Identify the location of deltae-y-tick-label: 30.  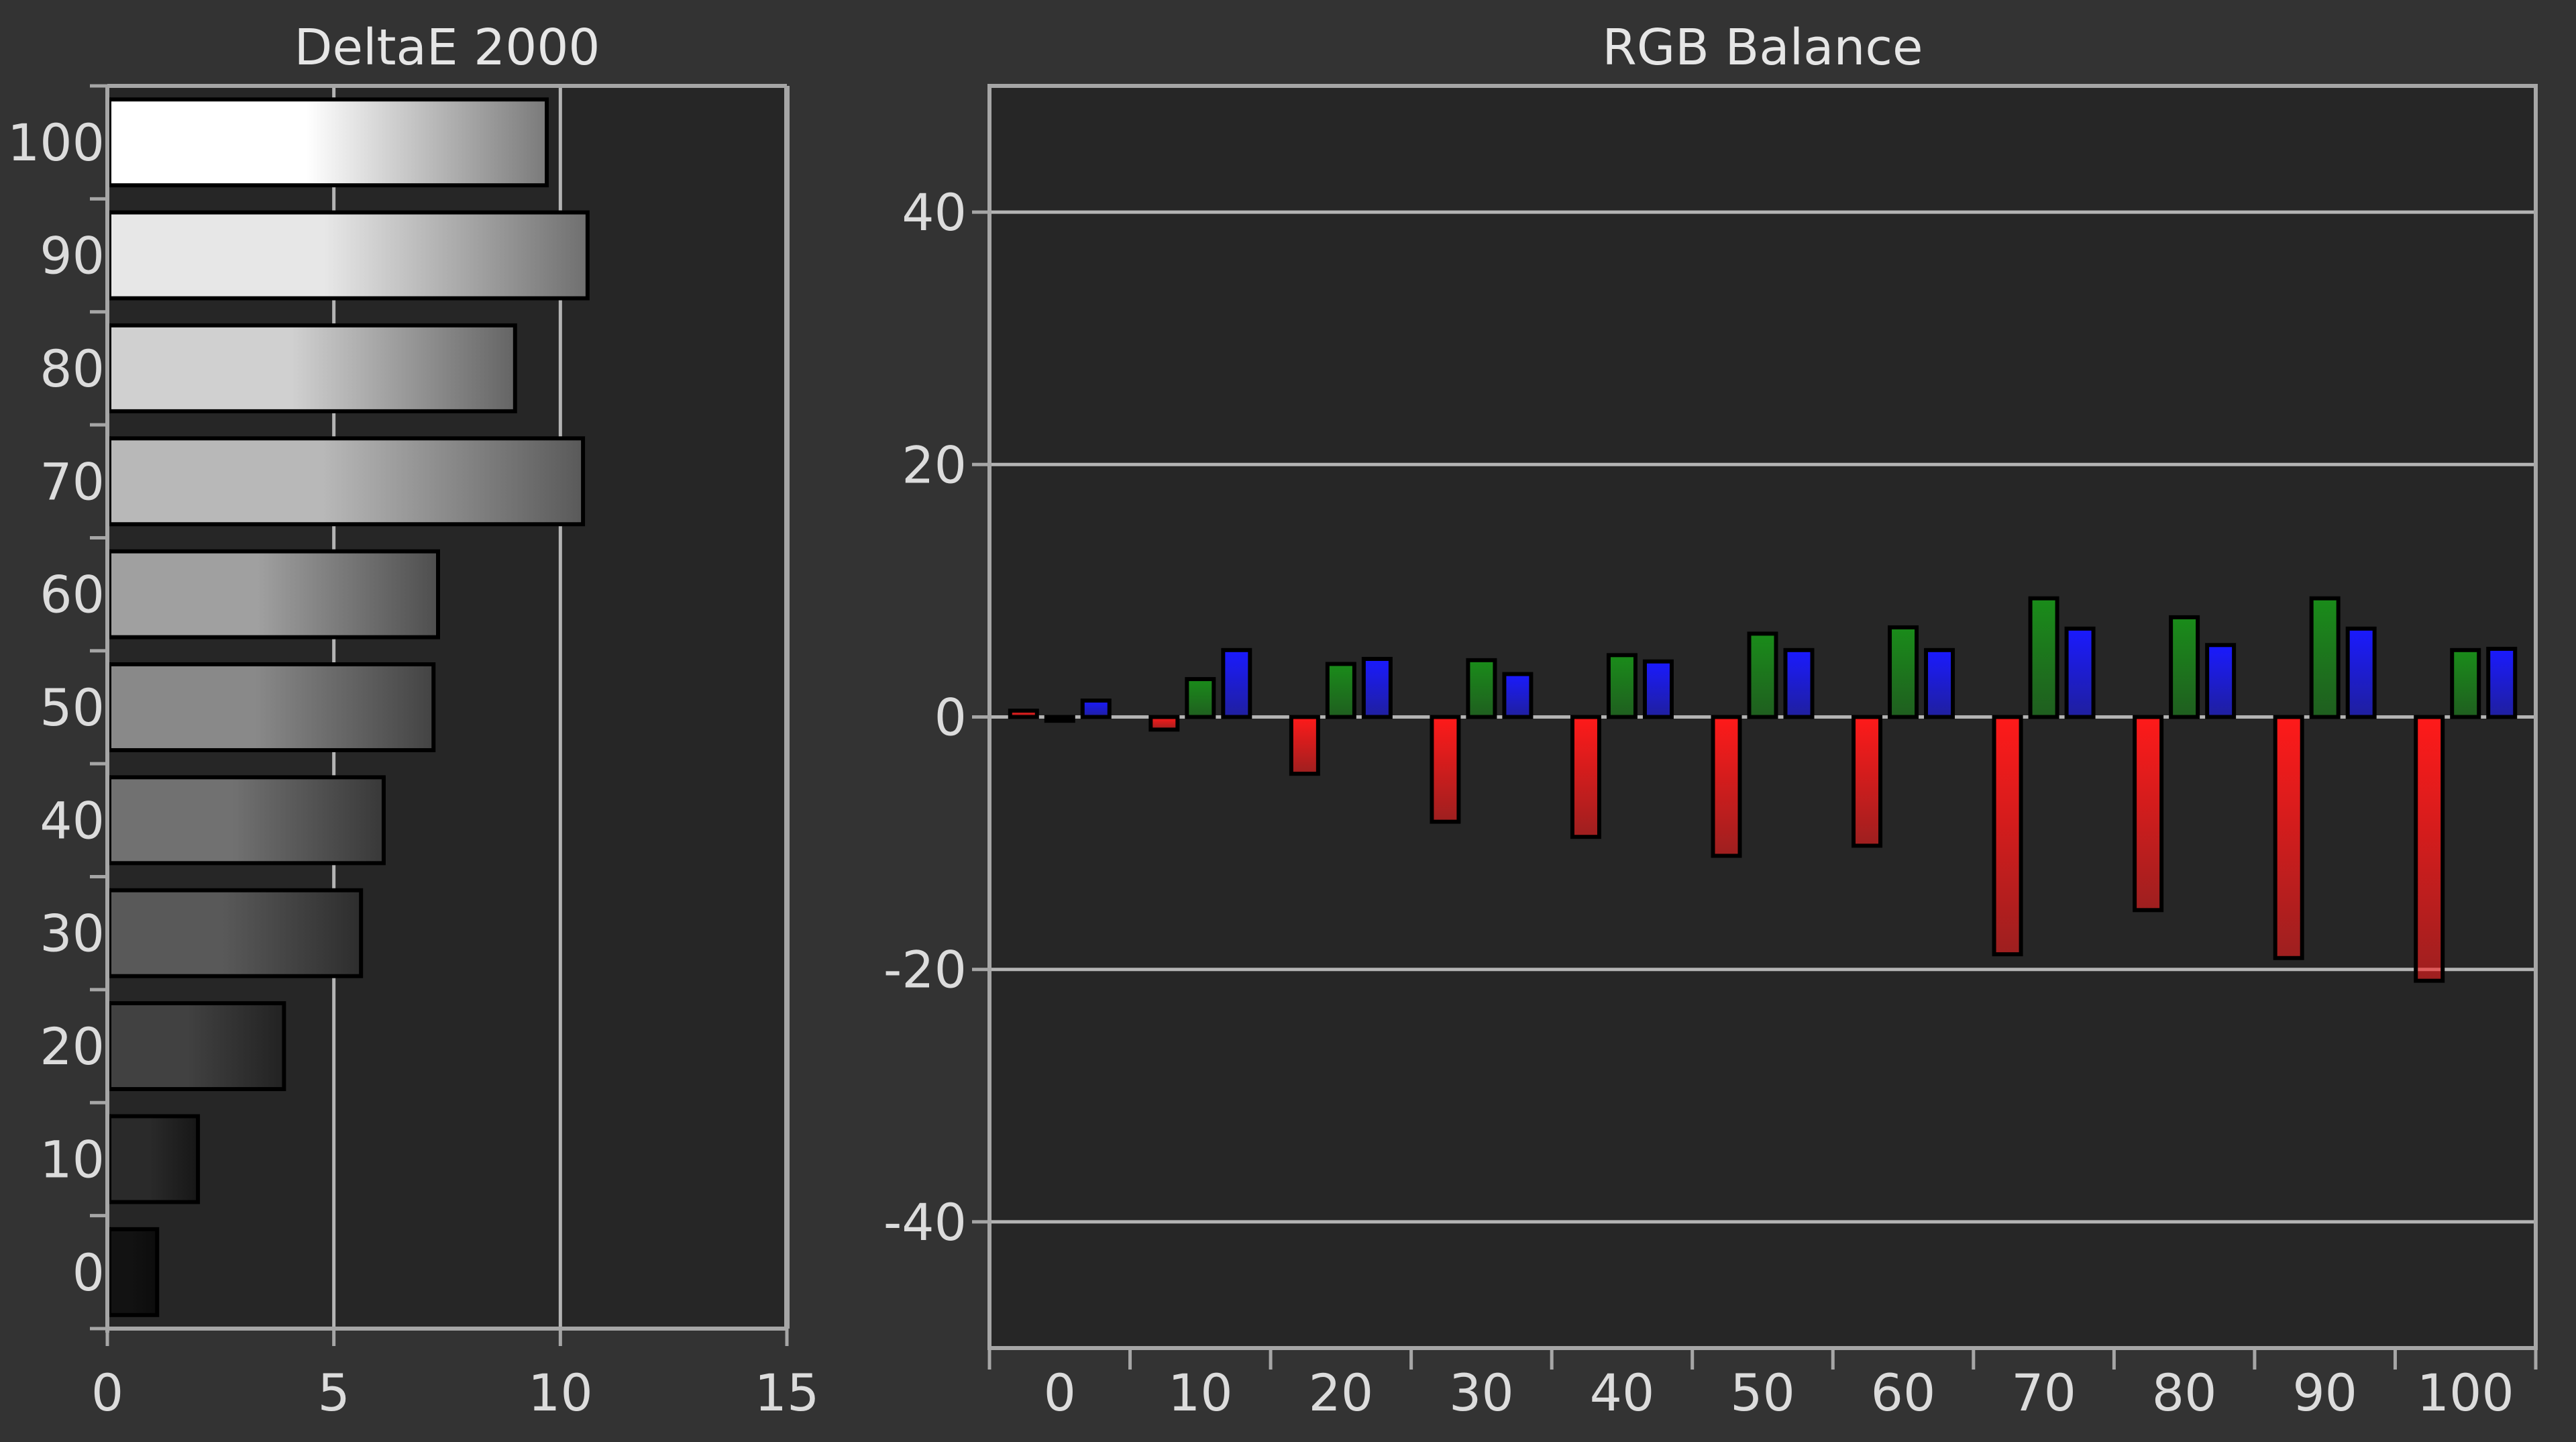
(72, 934).